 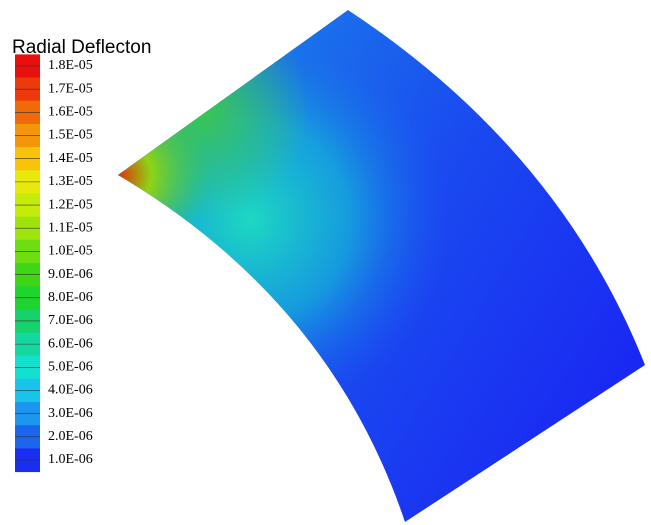 What do you see at coordinates (70, 320) in the screenshot?
I see `tick-label: 7.0E-06` at bounding box center [70, 320].